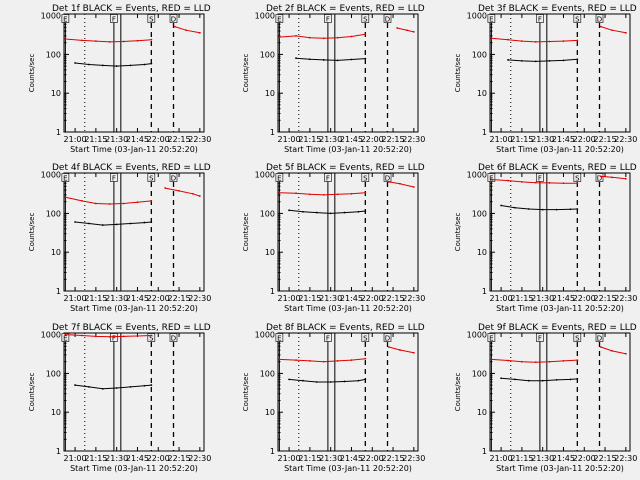 The image size is (640, 480). I want to click on panel-title: Det 5f BLACK = Events, RED = LLD, so click(345, 168).